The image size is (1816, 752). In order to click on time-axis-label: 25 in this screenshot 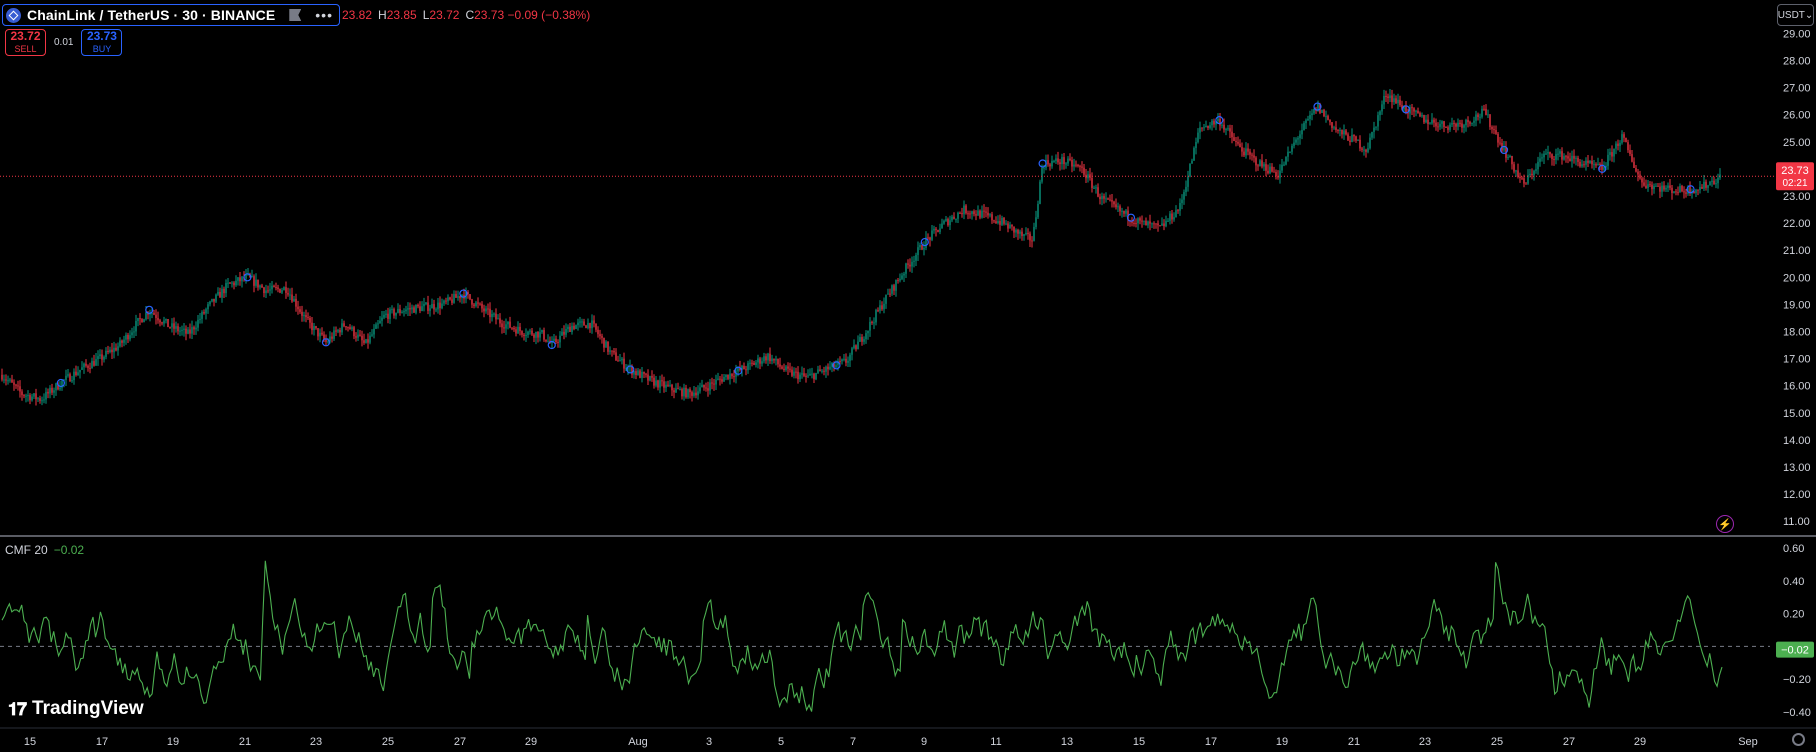, I will do `click(388, 742)`.